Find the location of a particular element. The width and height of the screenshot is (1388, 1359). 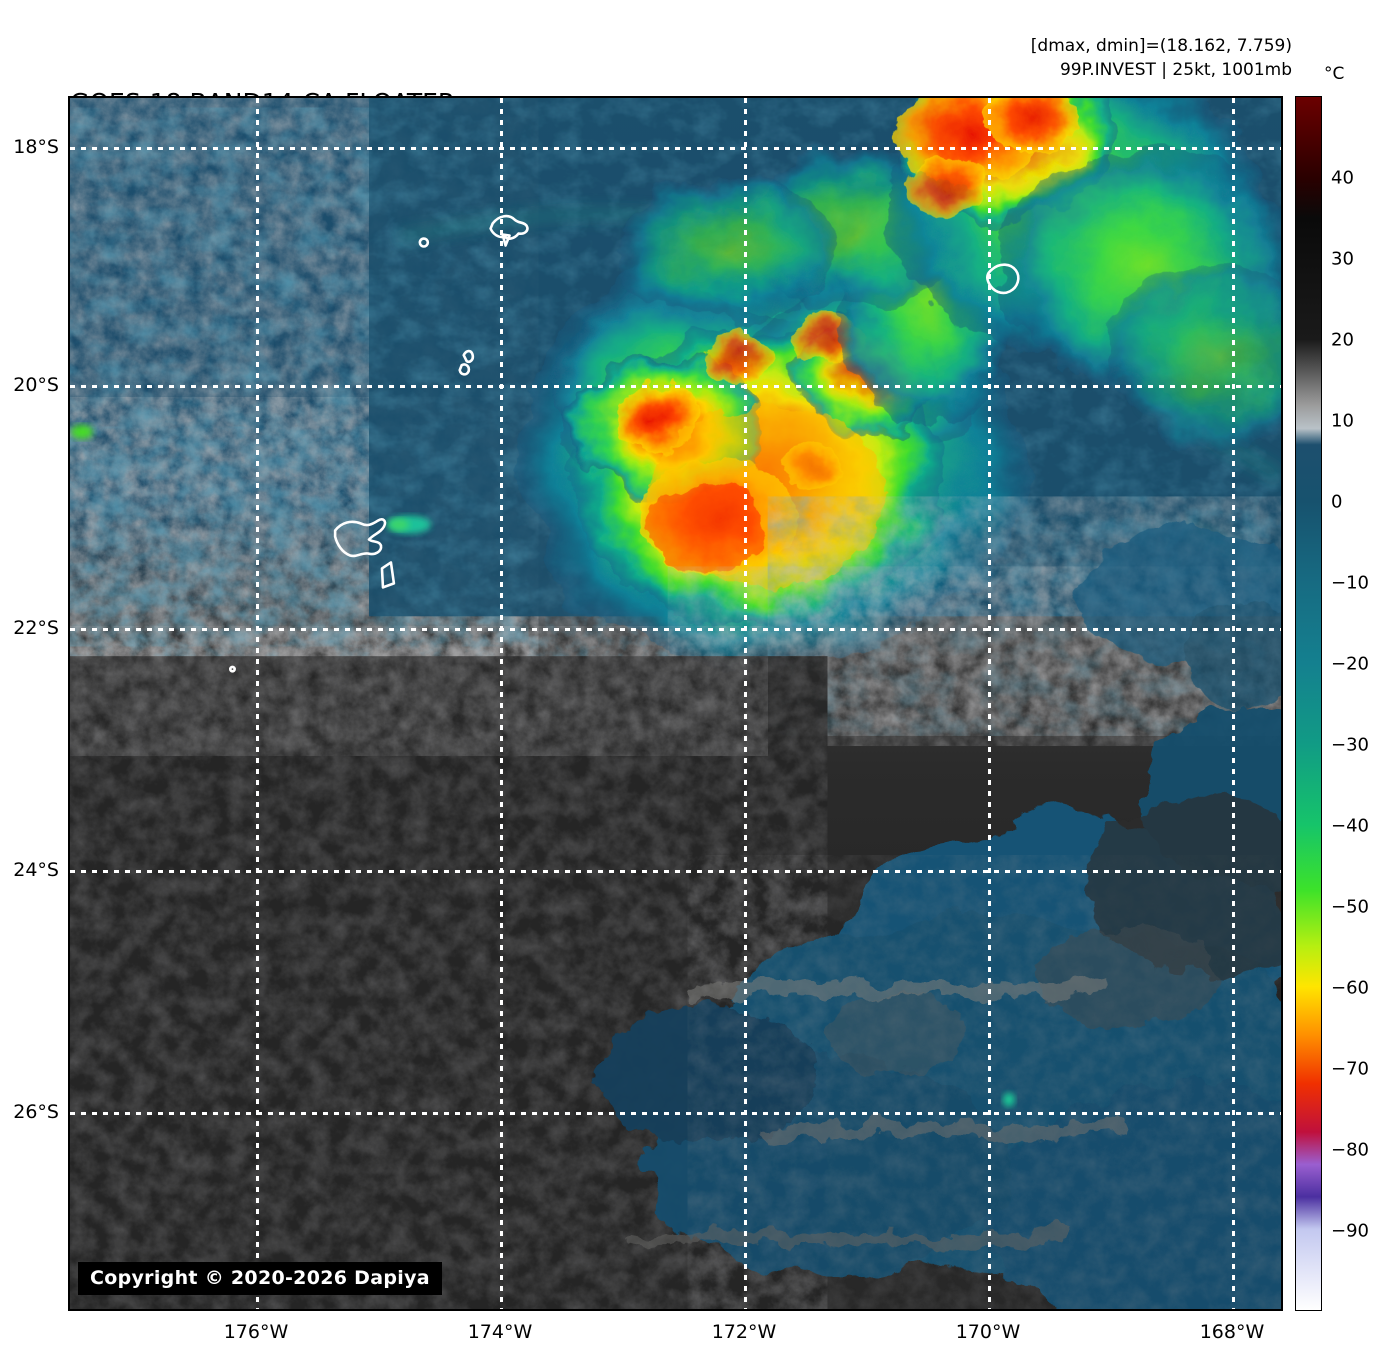

storm-info-label: 99P.INVEST | 25kt, 1001mb is located at coordinates (1175, 70).